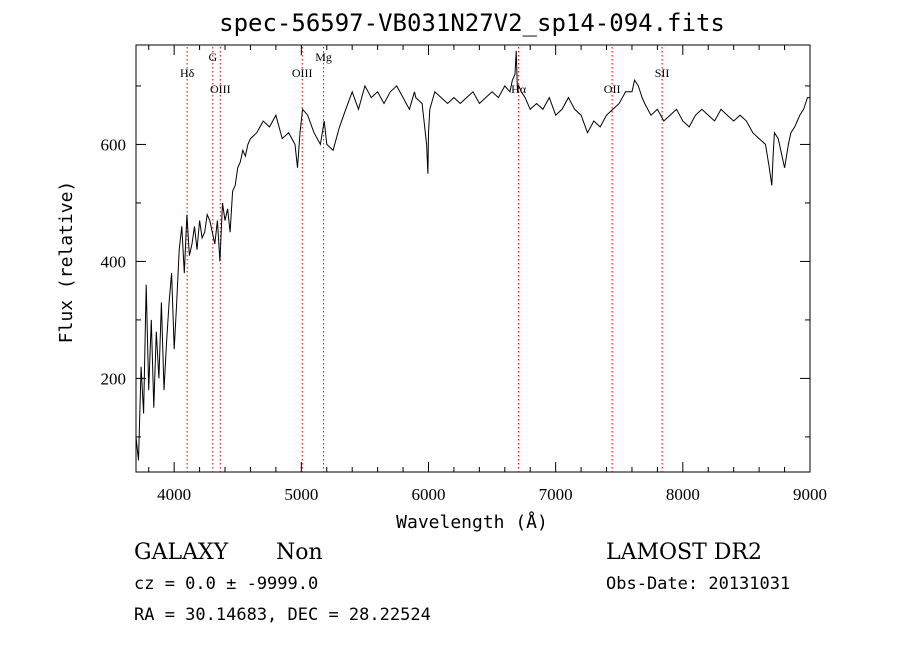 The height and width of the screenshot is (649, 900). What do you see at coordinates (472, 522) in the screenshot?
I see `x-axis-label: Wavelength (Å)` at bounding box center [472, 522].